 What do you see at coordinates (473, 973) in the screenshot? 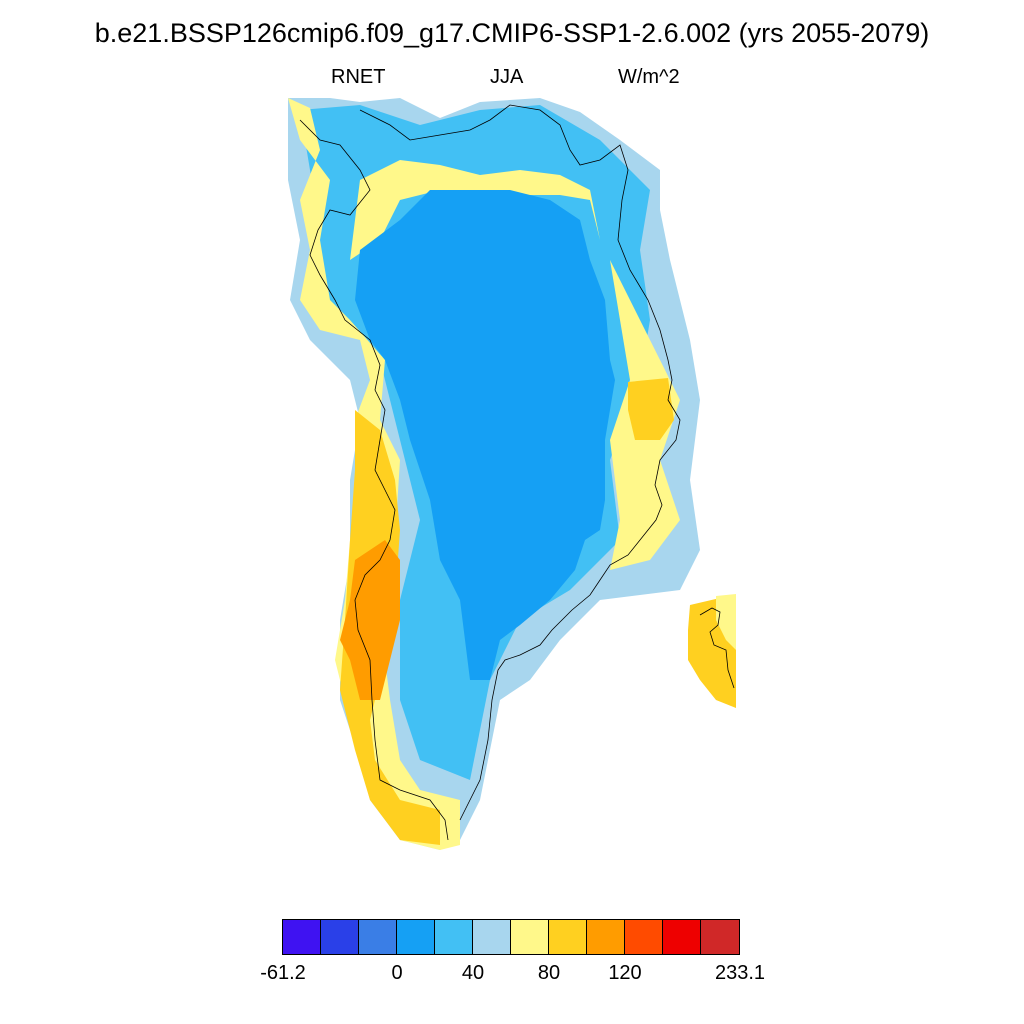
I see `colorbar-label-40: 40` at bounding box center [473, 973].